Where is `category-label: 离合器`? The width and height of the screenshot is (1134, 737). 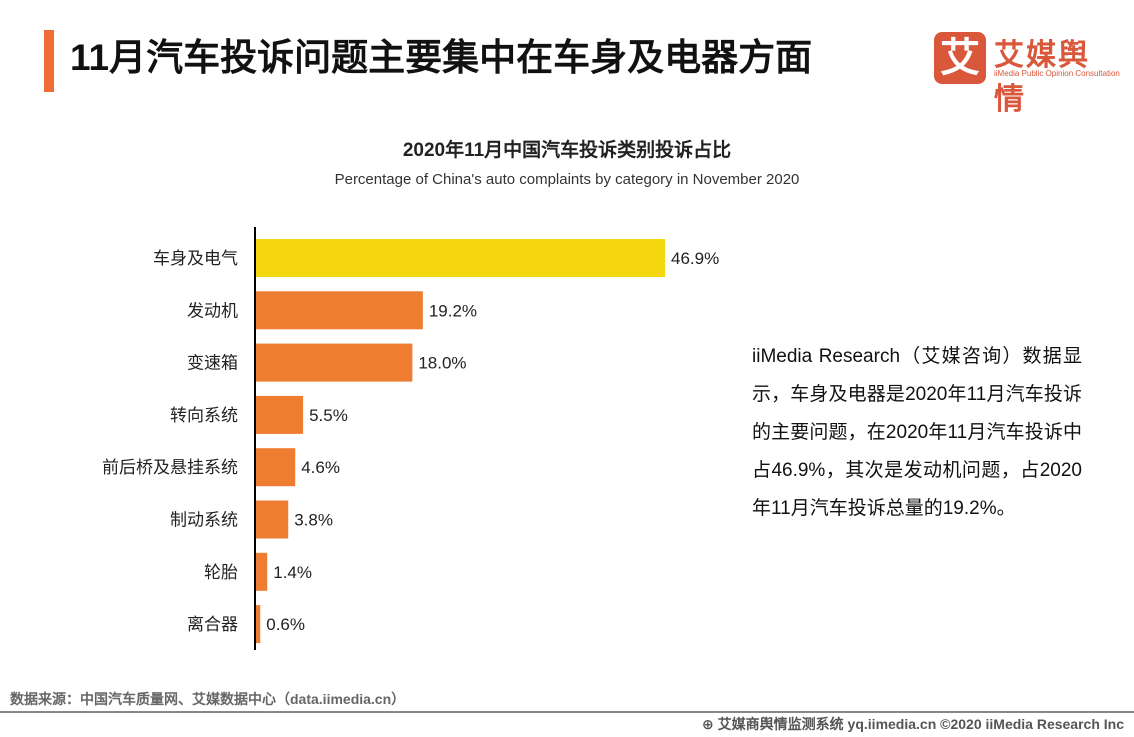
category-label: 离合器 is located at coordinates (212, 624).